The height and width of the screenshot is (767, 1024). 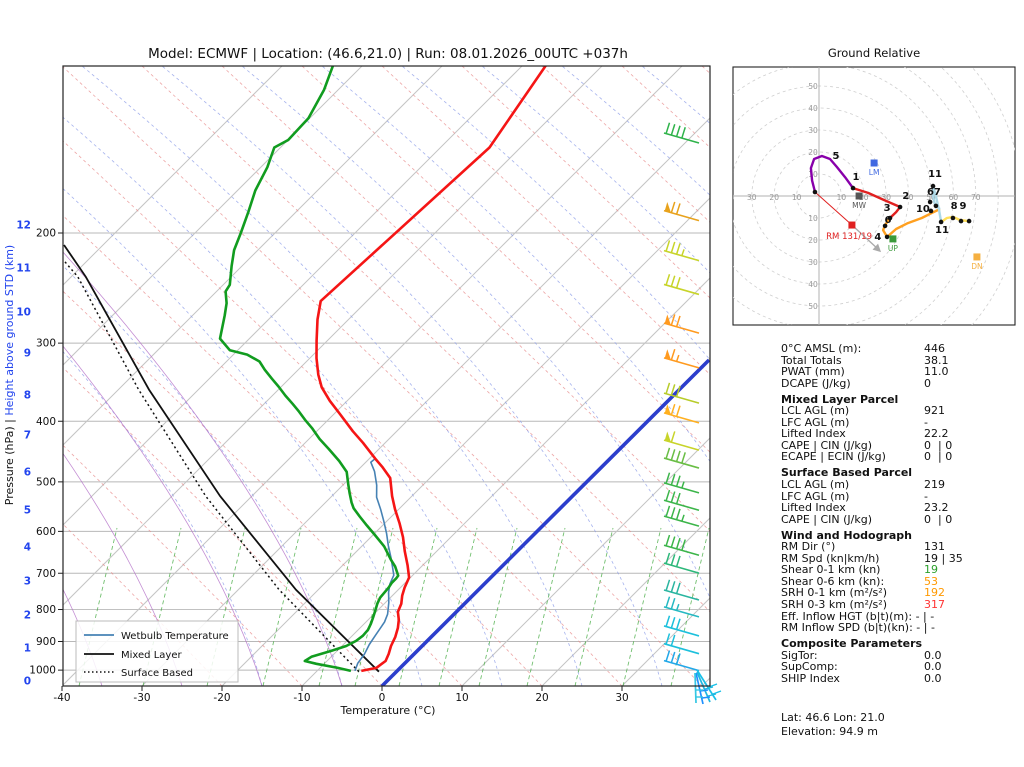 I want to click on pressure-tick-label: 800, so click(x=46, y=610).